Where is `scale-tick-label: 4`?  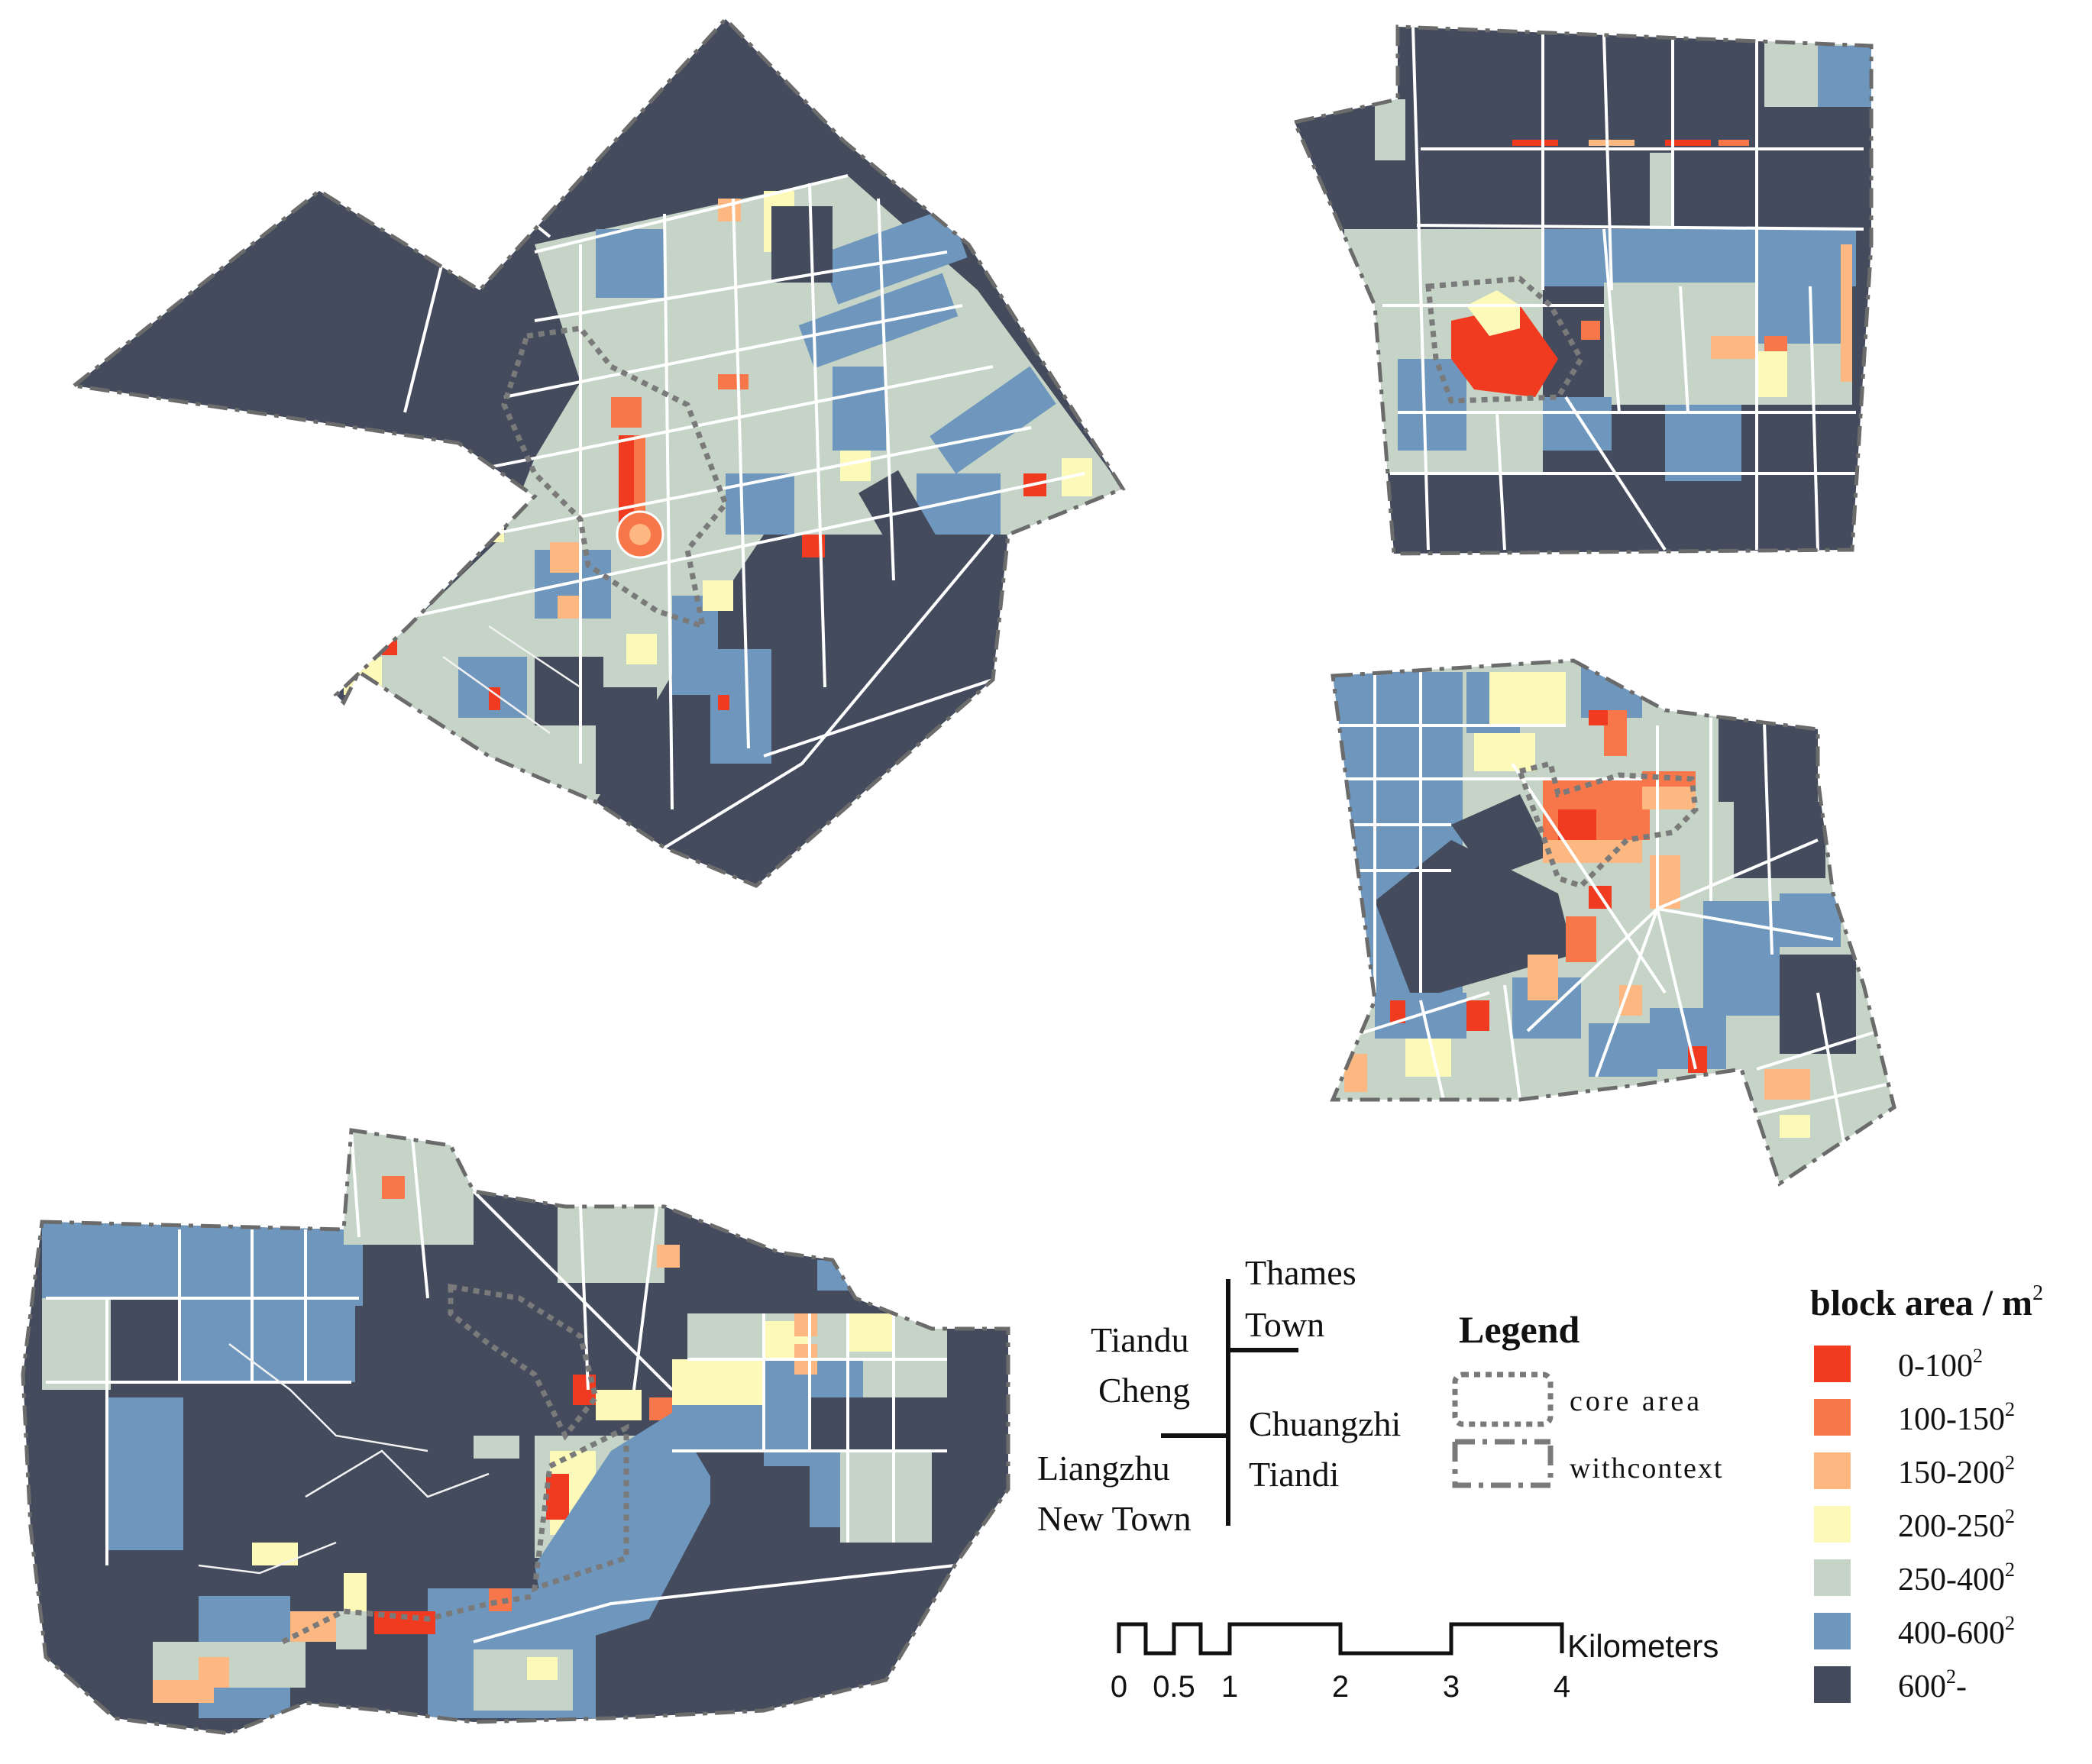
scale-tick-label: 4 is located at coordinates (1562, 1687).